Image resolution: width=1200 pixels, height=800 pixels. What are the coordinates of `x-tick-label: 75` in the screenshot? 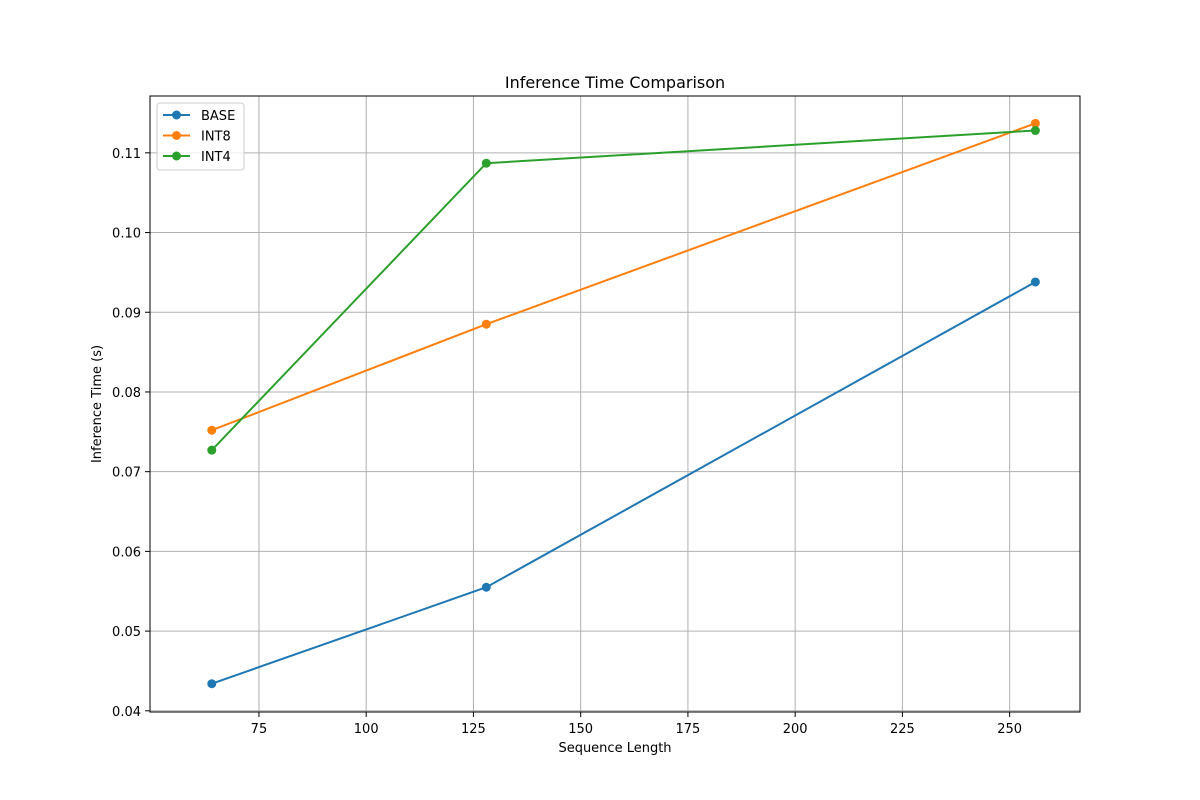 It's located at (259, 729).